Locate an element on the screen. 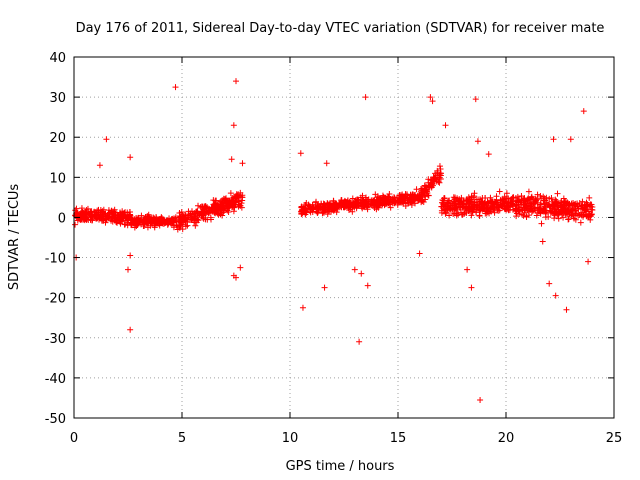  y-tick-label: -20 is located at coordinates (55, 299).